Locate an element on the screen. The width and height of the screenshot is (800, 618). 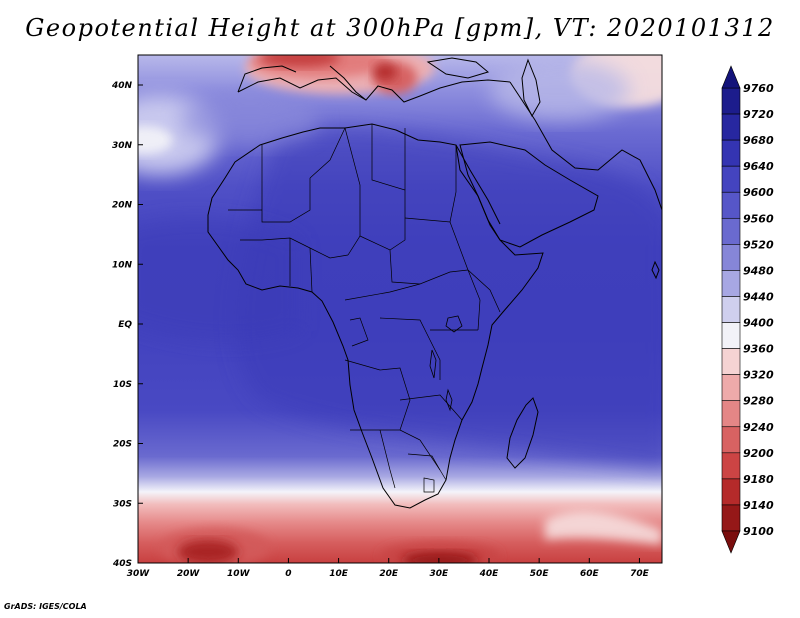
red-sea-line is located at coordinates (478, 184).